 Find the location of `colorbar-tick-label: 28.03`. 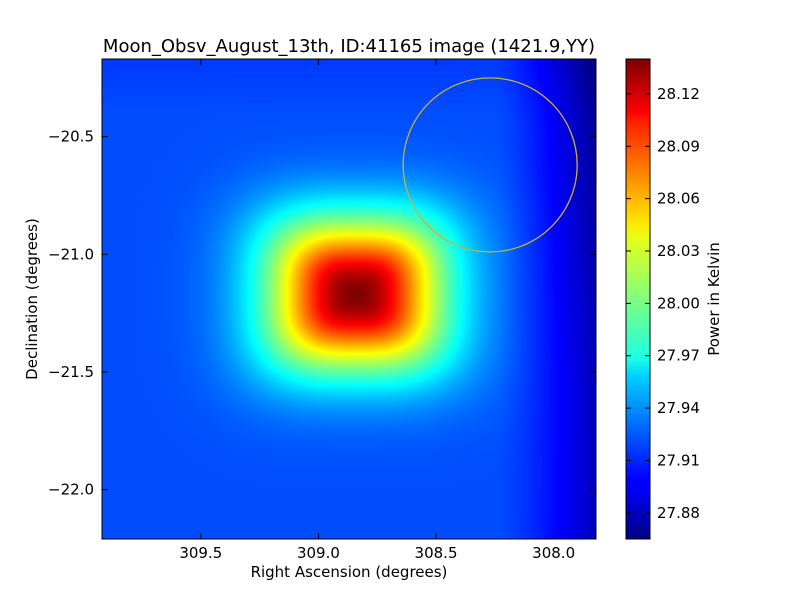

colorbar-tick-label: 28.03 is located at coordinates (678, 251).